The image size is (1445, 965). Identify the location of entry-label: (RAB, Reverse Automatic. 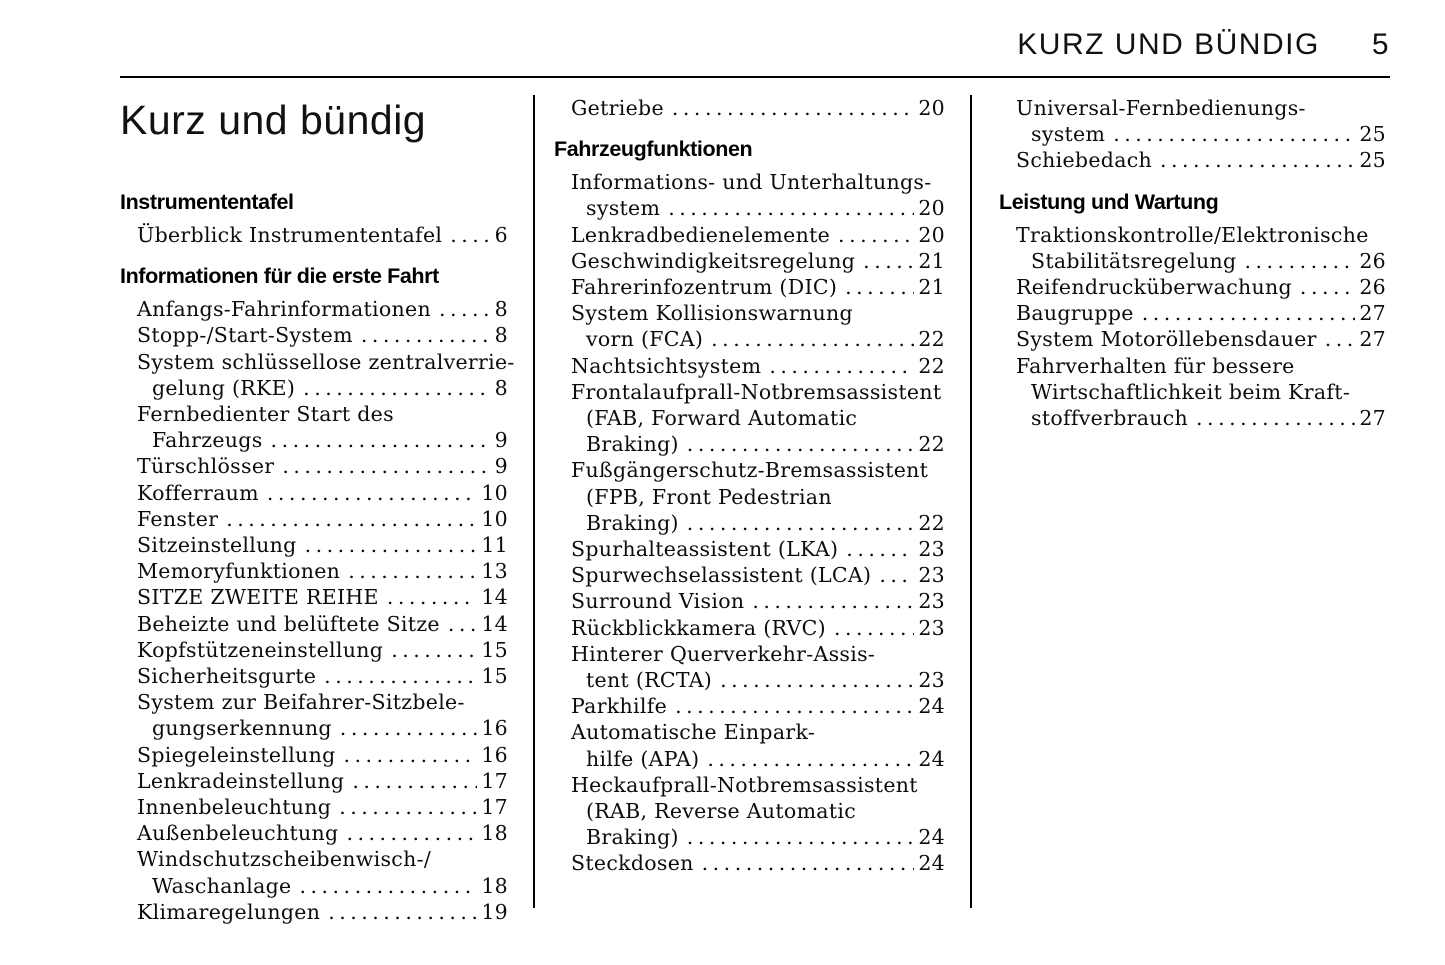
(721, 811).